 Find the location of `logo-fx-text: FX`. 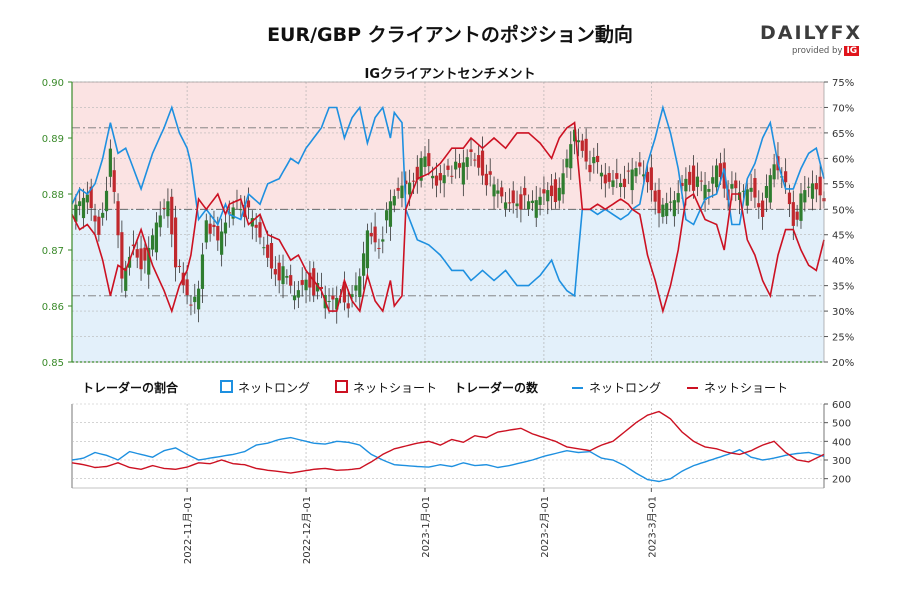

logo-fx-text: FX is located at coordinates (846, 33).